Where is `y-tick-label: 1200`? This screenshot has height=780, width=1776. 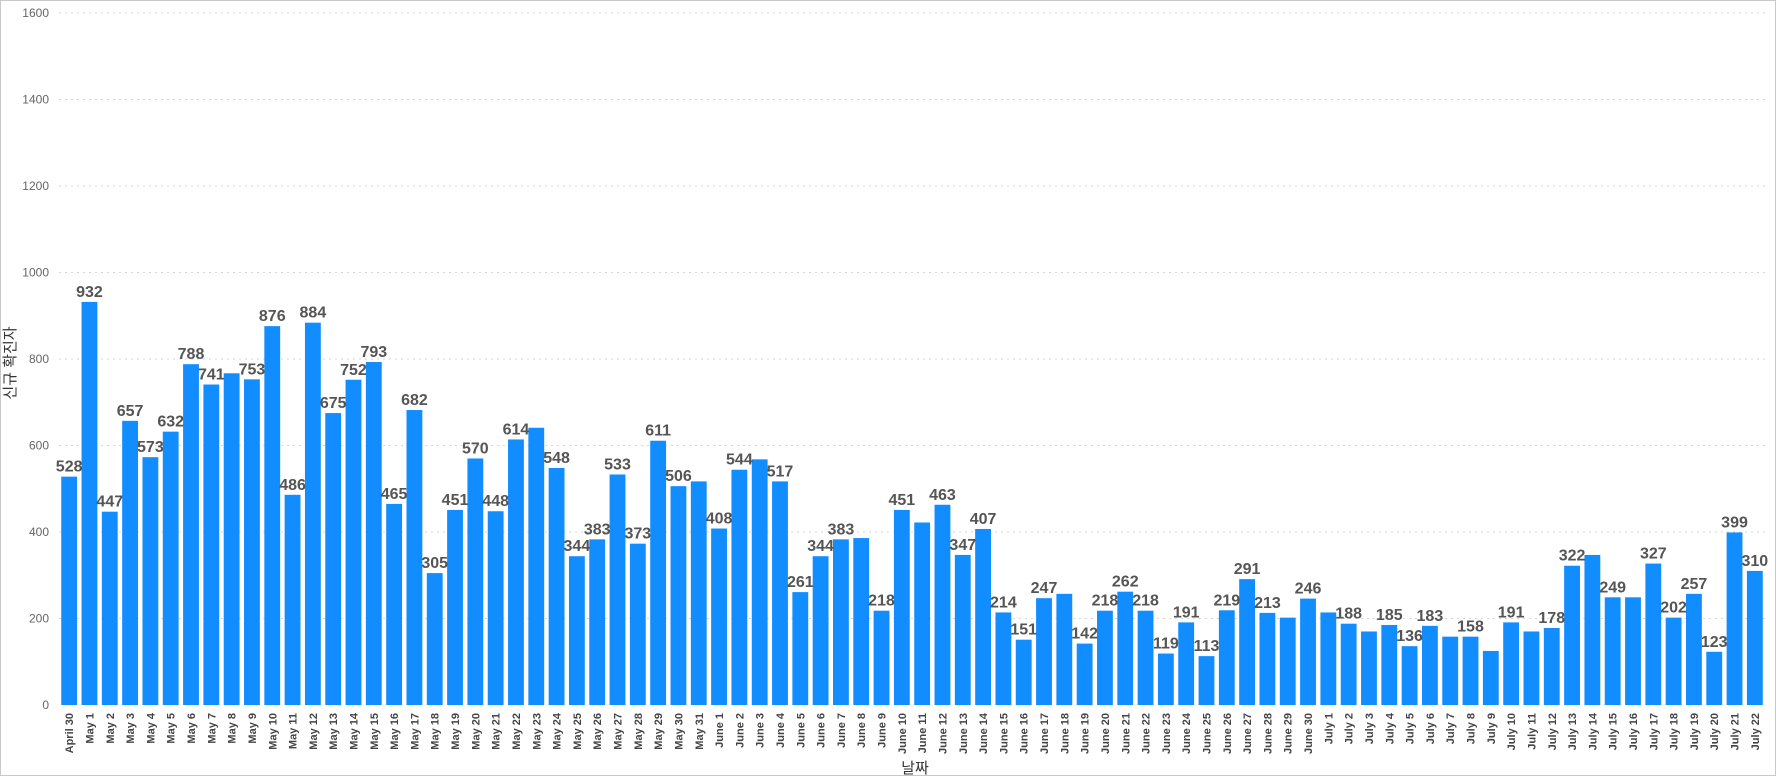 y-tick-label: 1200 is located at coordinates (35, 186).